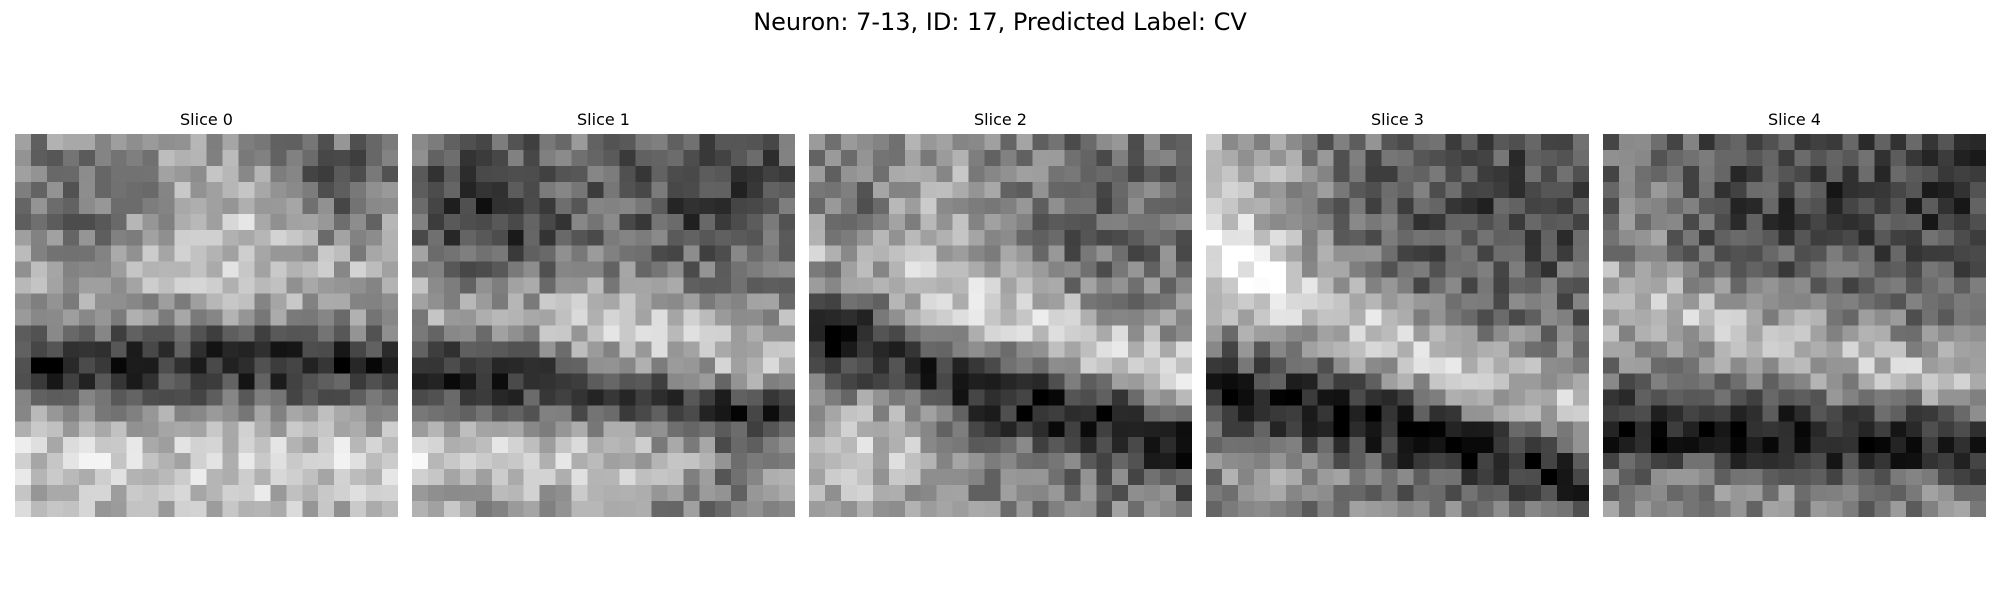  Describe the element at coordinates (206, 119) in the screenshot. I see `slice-title-0: Slice 0` at that location.